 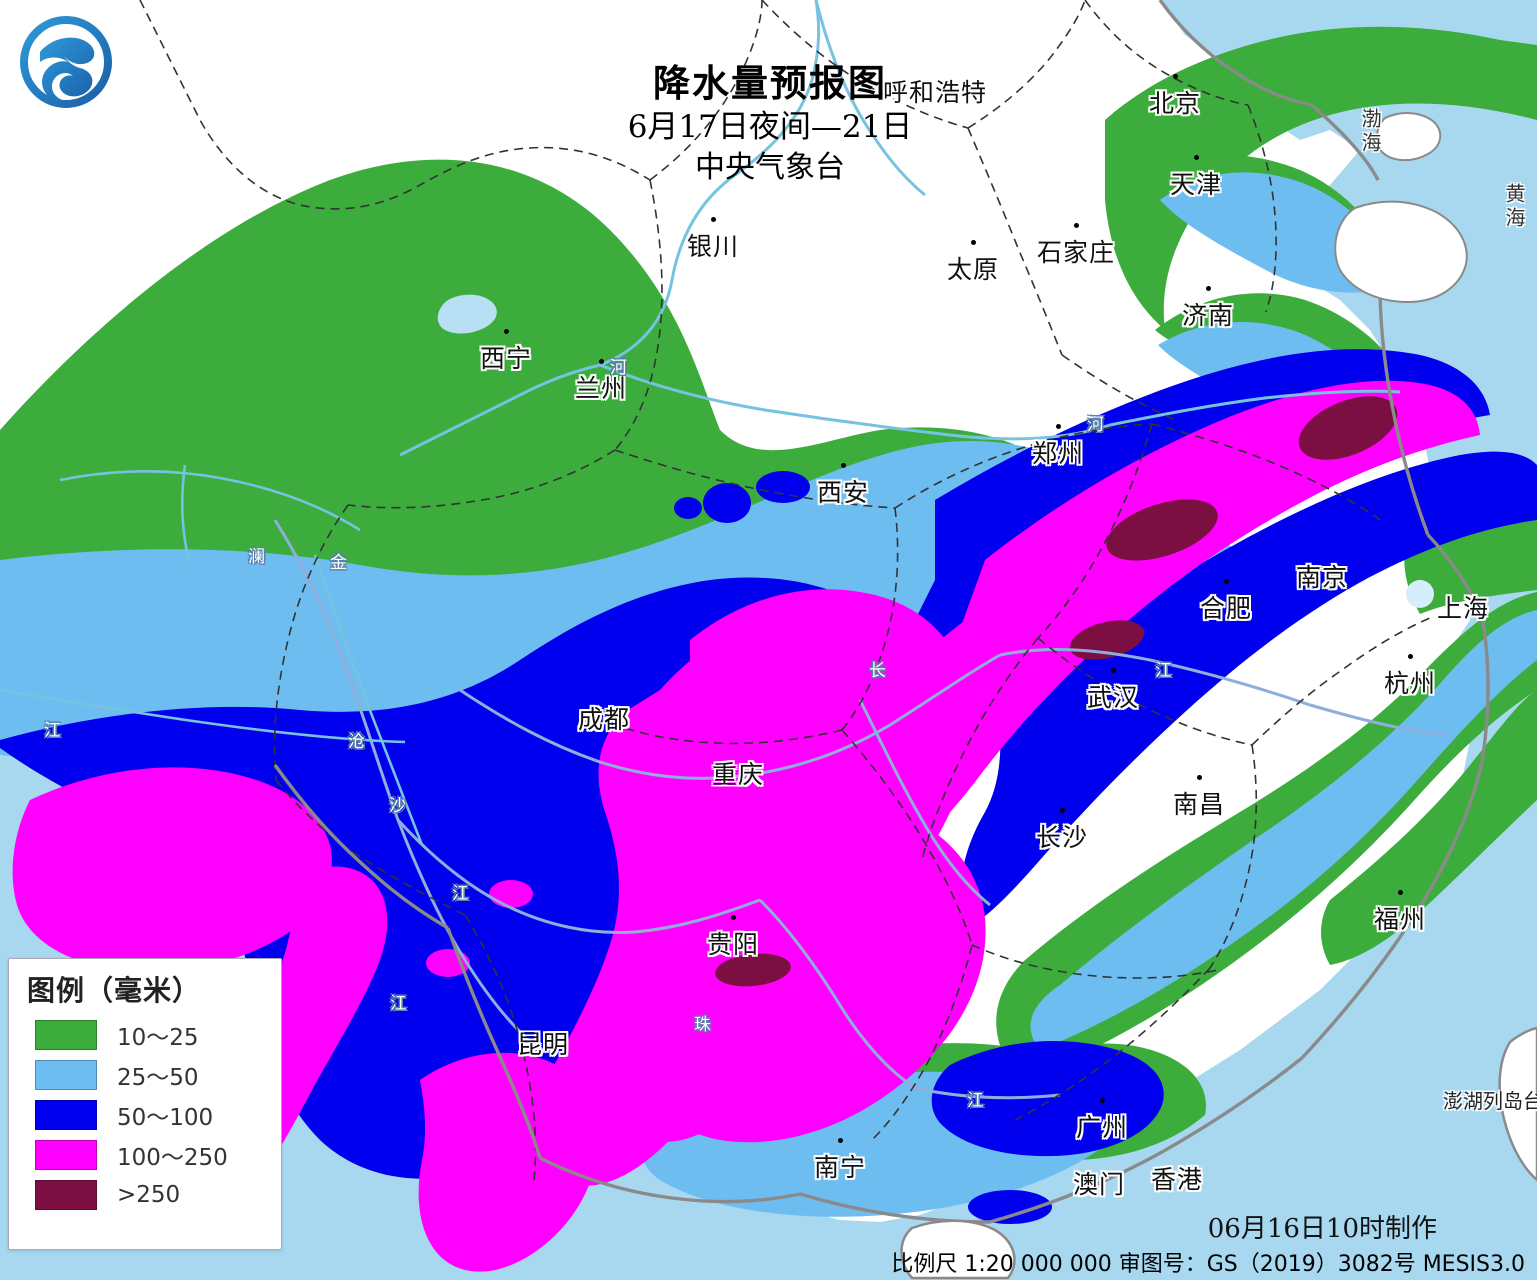 I want to click on band-50-100-south, so click(x=1047, y=1132).